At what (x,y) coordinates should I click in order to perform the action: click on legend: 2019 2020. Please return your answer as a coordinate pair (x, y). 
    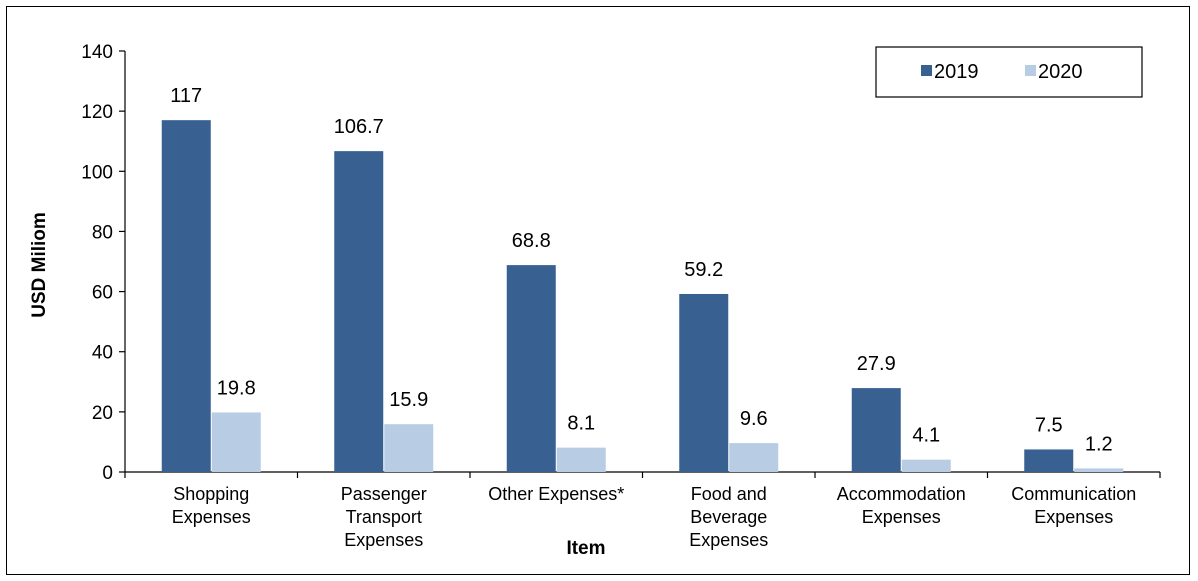
    Looking at the image, I should click on (1009, 72).